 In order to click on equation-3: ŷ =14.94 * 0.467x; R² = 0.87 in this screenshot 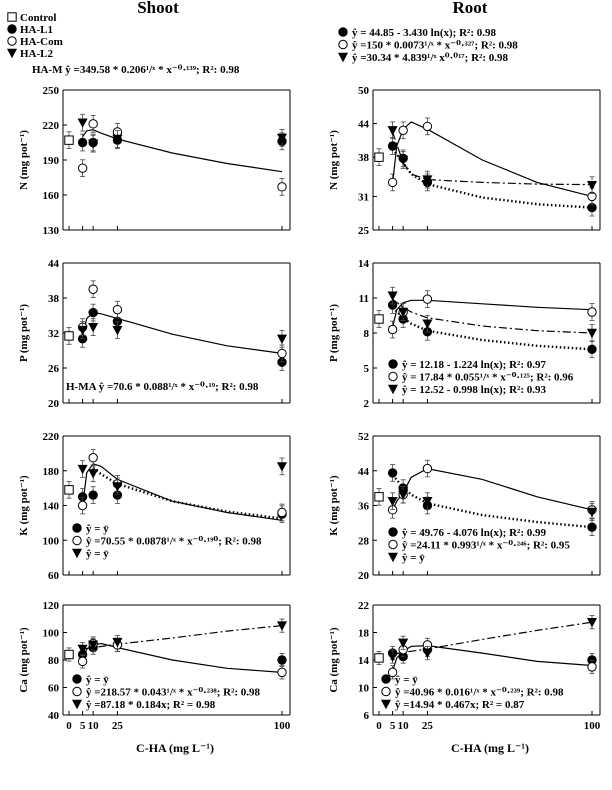, I will do `click(460, 705)`.